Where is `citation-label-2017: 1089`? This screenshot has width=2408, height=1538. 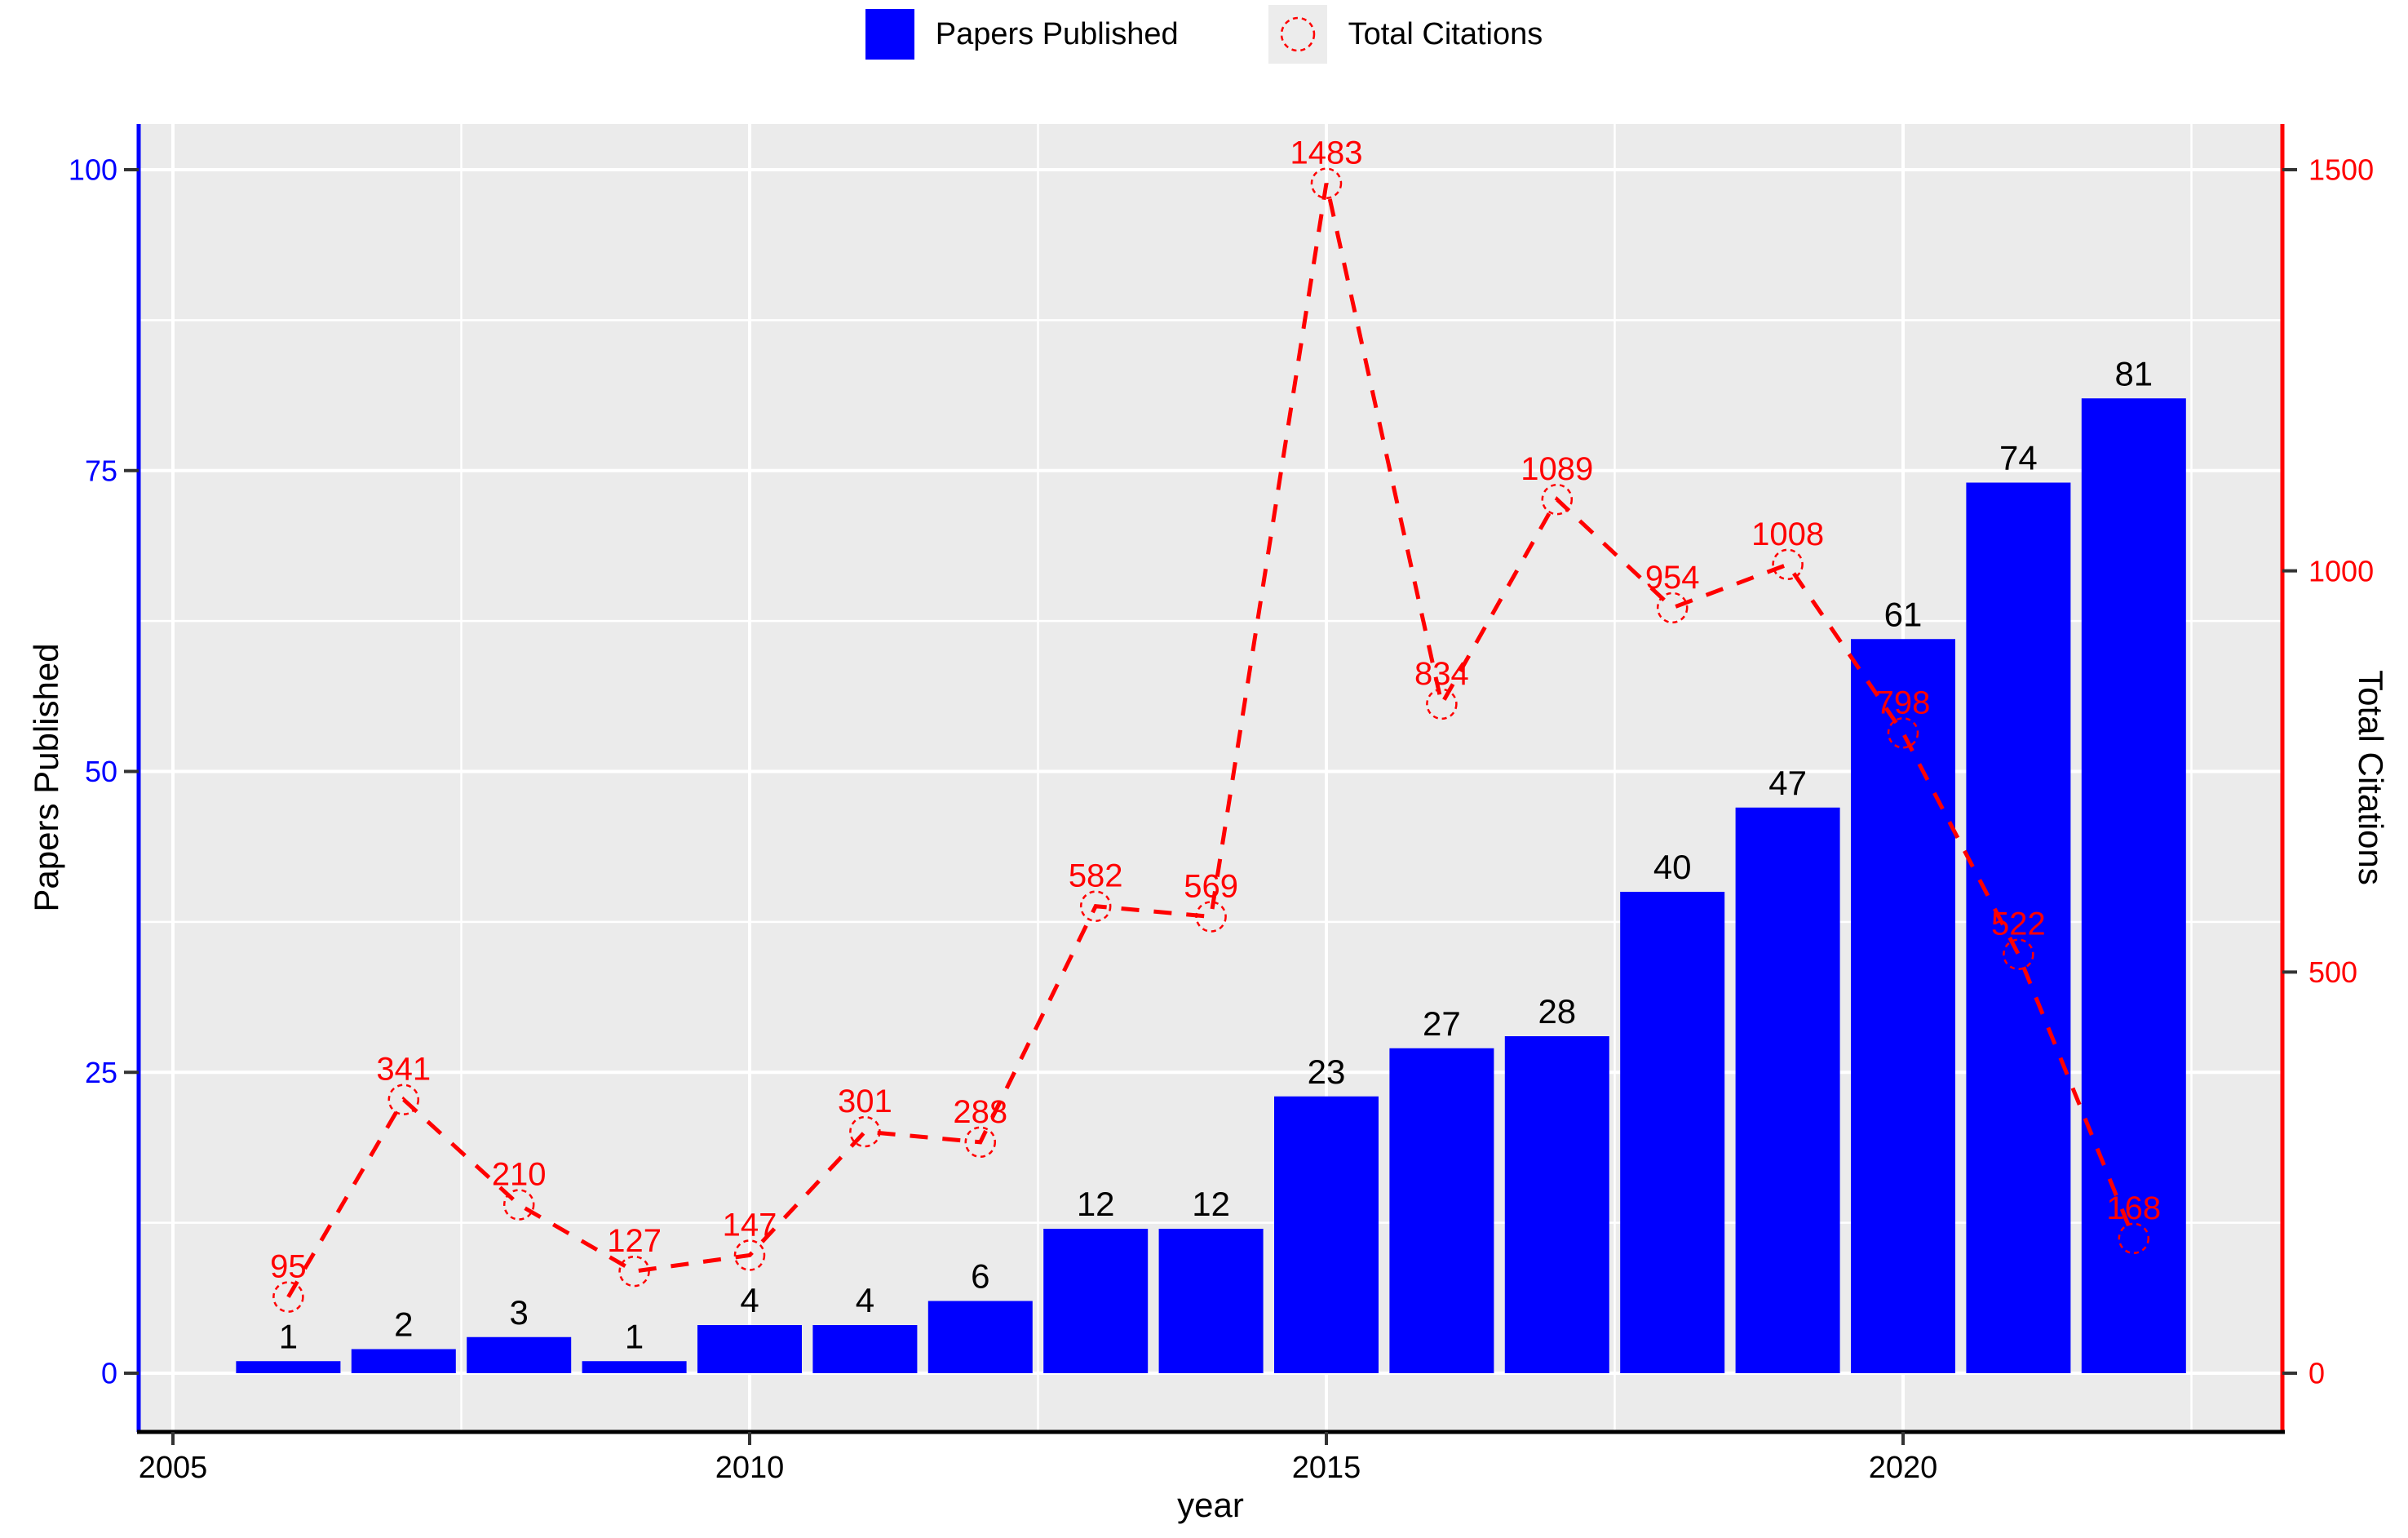 citation-label-2017: 1089 is located at coordinates (1556, 469).